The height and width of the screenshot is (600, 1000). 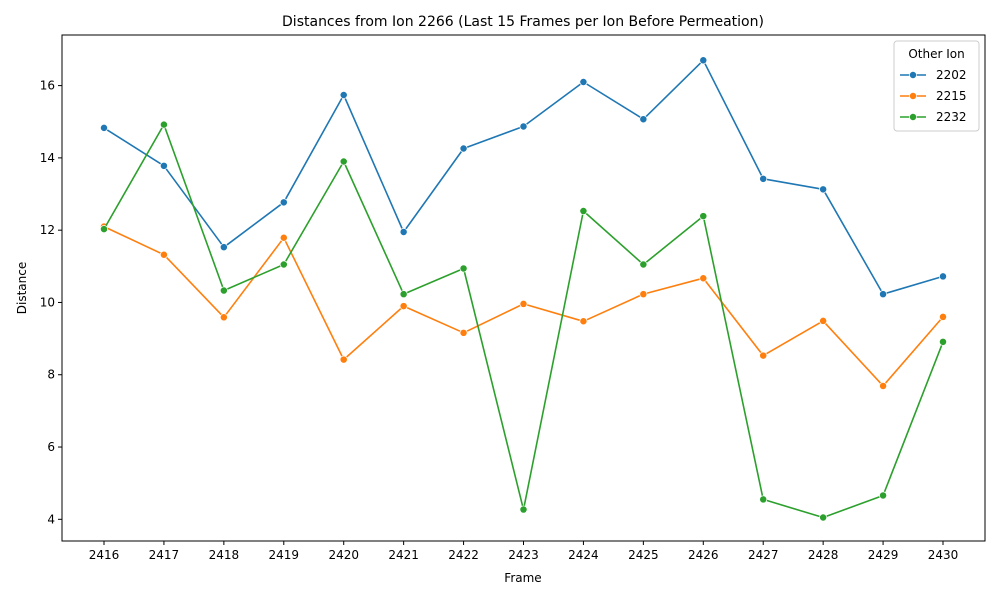 I want to click on x-tick-label: 2422, so click(x=463, y=555).